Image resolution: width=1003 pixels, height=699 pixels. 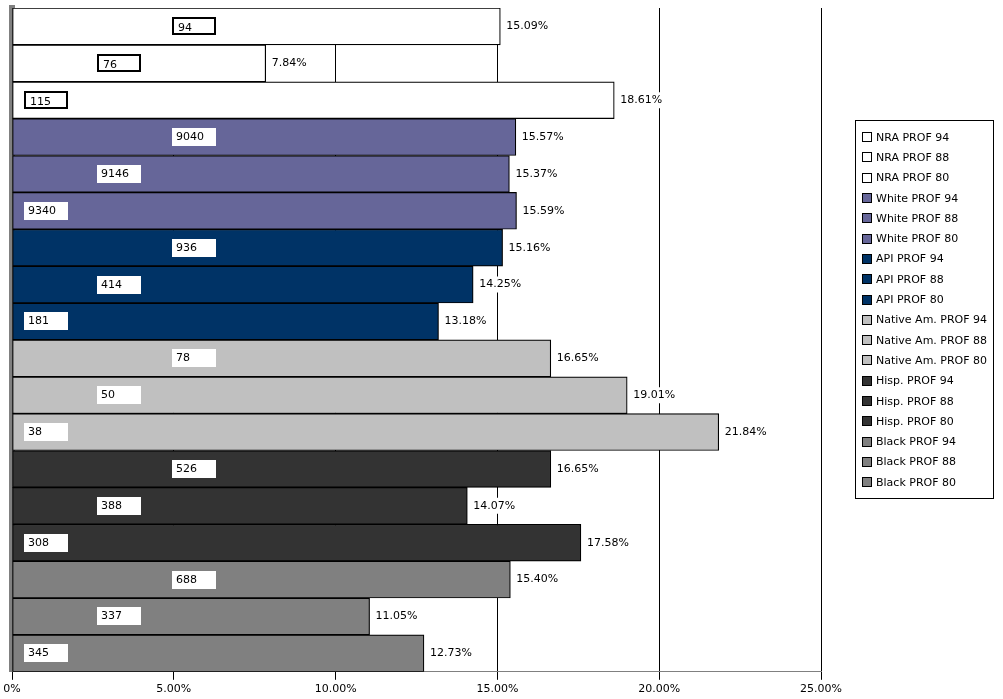 What do you see at coordinates (527, 26) in the screenshot?
I see `data-label: 15.09%` at bounding box center [527, 26].